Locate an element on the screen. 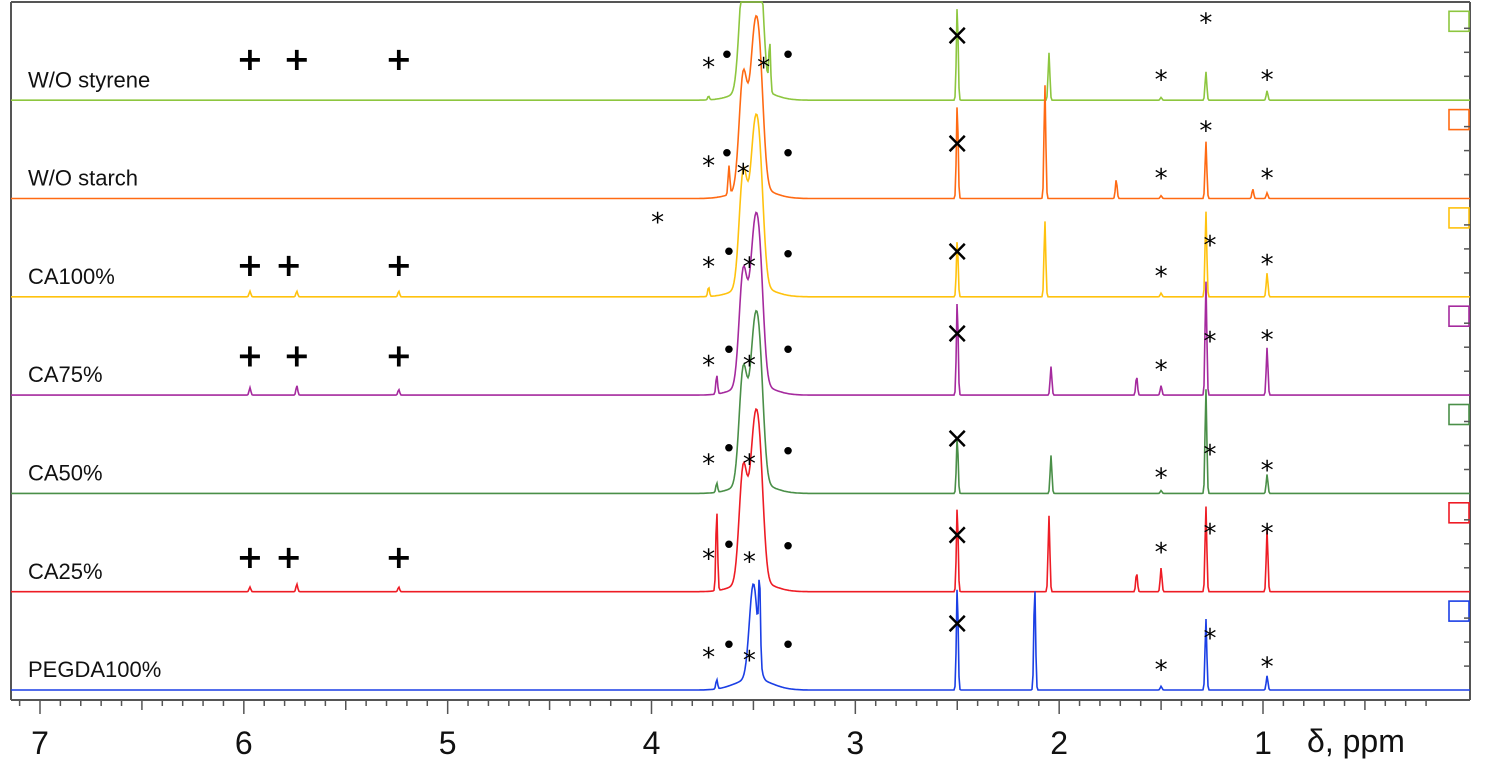 The image size is (1492, 777). series-label: CA75% is located at coordinates (65, 374).